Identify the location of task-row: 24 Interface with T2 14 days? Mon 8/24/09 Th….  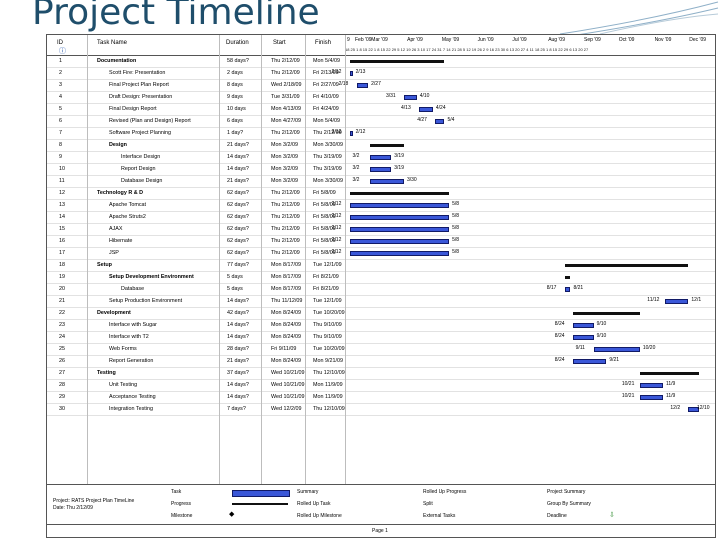
(381, 337).